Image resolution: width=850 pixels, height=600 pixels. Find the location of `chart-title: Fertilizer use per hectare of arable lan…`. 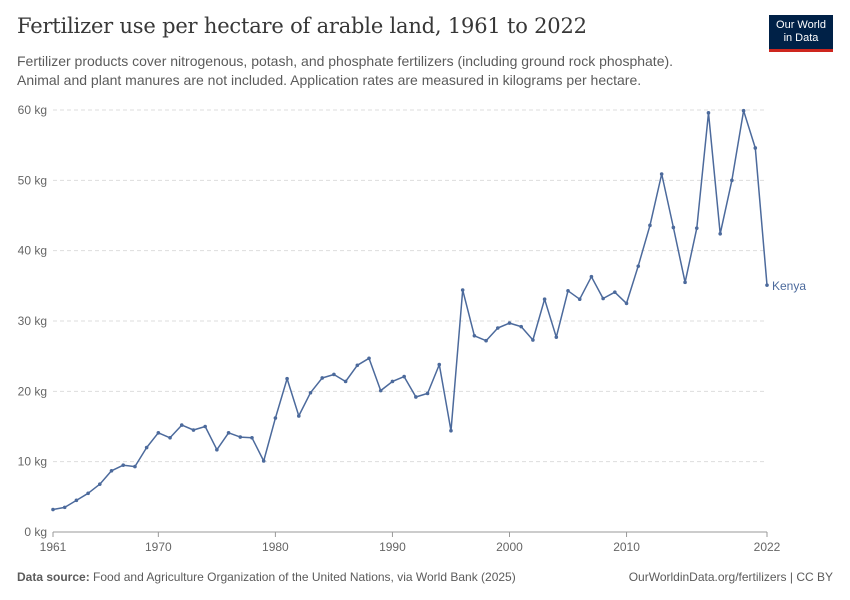

chart-title: Fertilizer use per hectare of arable lan… is located at coordinates (302, 26).